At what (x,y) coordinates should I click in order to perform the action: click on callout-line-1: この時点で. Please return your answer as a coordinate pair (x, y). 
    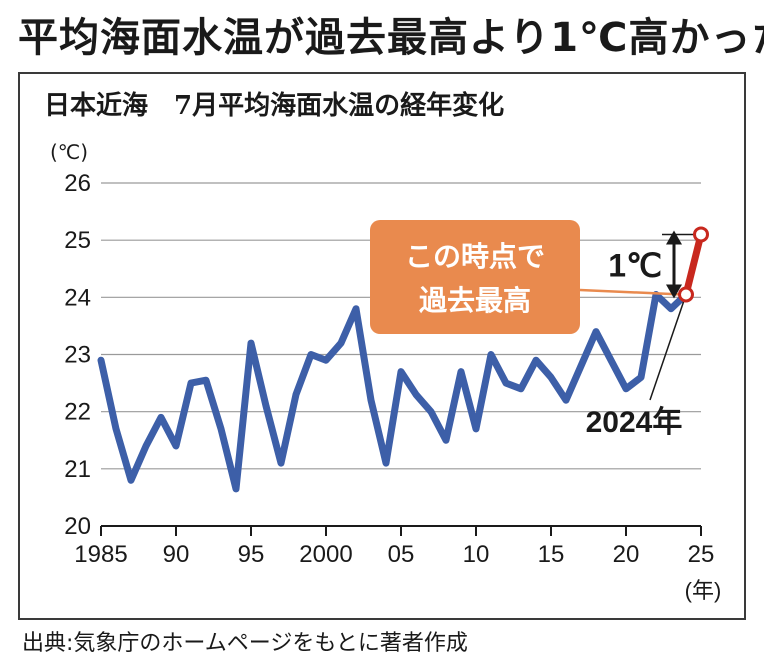
    Looking at the image, I should click on (475, 256).